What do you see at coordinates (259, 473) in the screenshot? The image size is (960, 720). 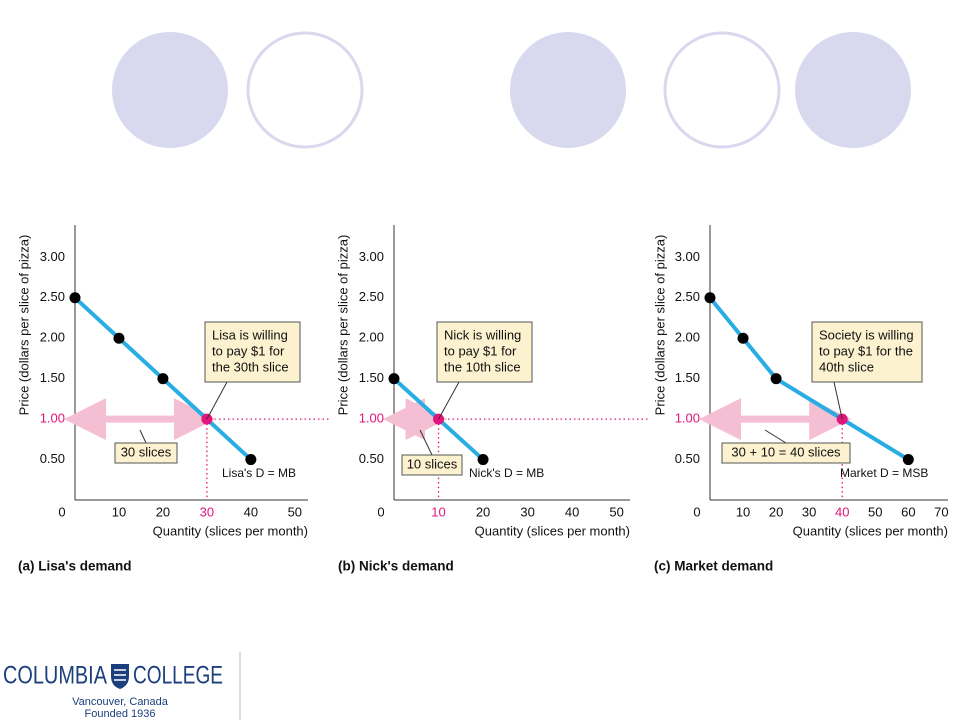 I see `curve-label: Lisa's D = MB` at bounding box center [259, 473].